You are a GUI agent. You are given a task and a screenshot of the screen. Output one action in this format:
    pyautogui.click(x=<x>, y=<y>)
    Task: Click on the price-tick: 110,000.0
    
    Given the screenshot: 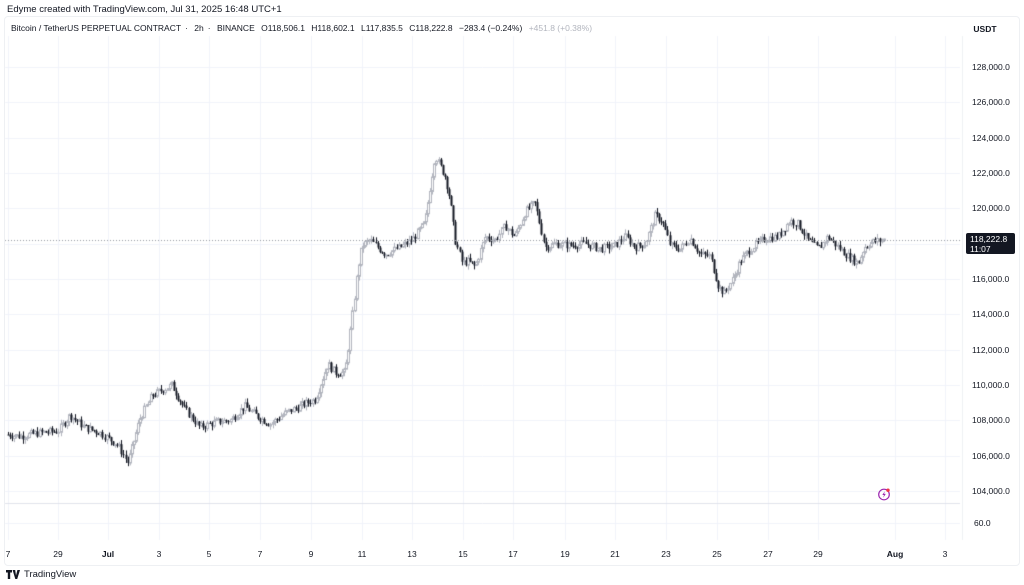 What is the action you would take?
    pyautogui.click(x=991, y=385)
    